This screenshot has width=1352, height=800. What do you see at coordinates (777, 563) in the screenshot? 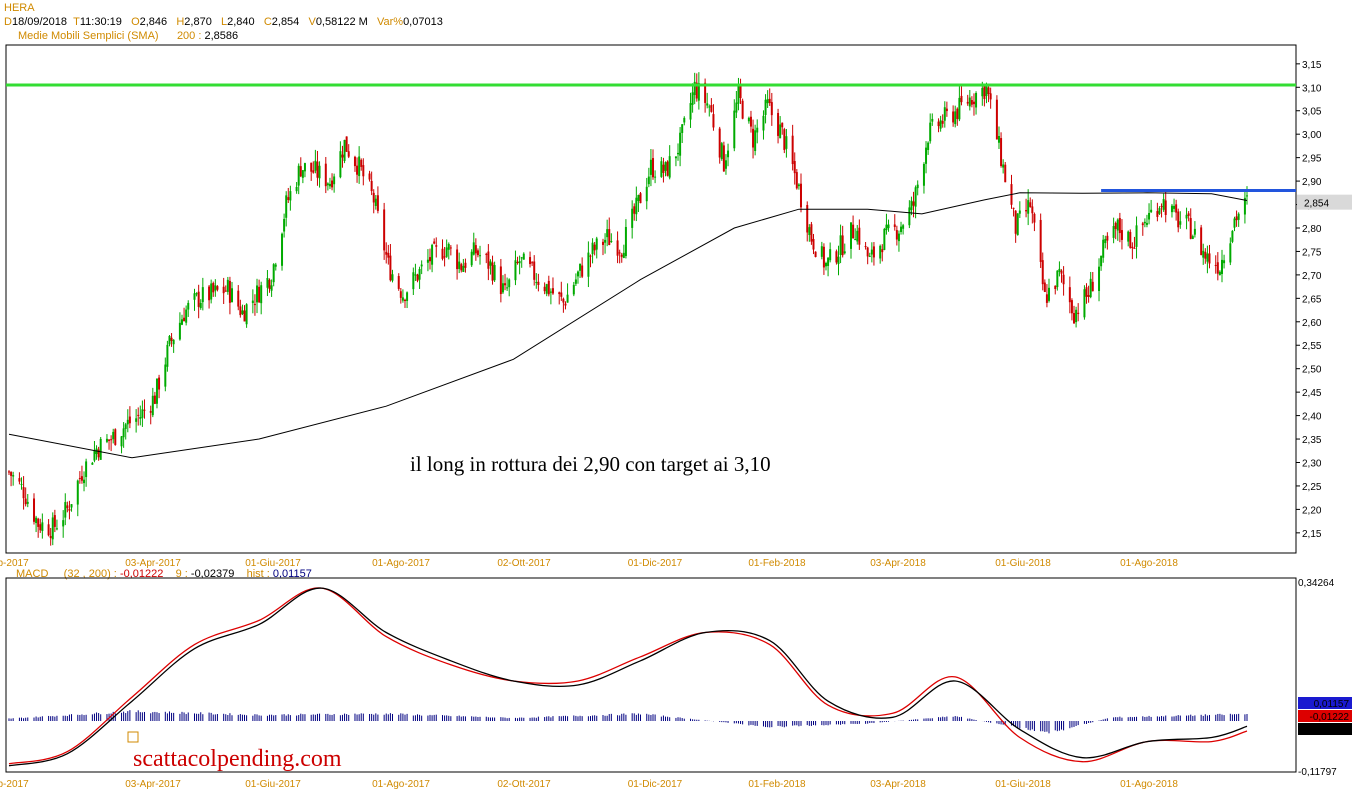
I see `date-axis-label: 01-Feb-2018` at bounding box center [777, 563].